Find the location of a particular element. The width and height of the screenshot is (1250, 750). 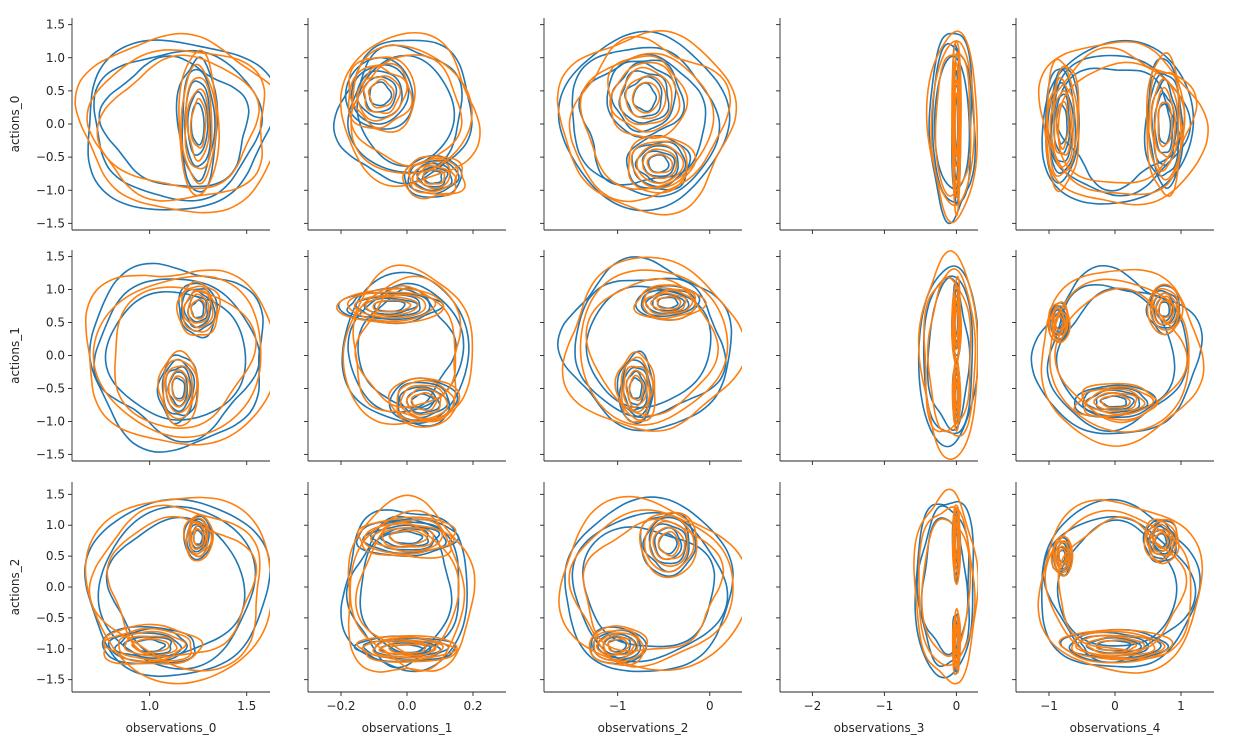

x-tick-label: 1.0 is located at coordinates (149, 706).